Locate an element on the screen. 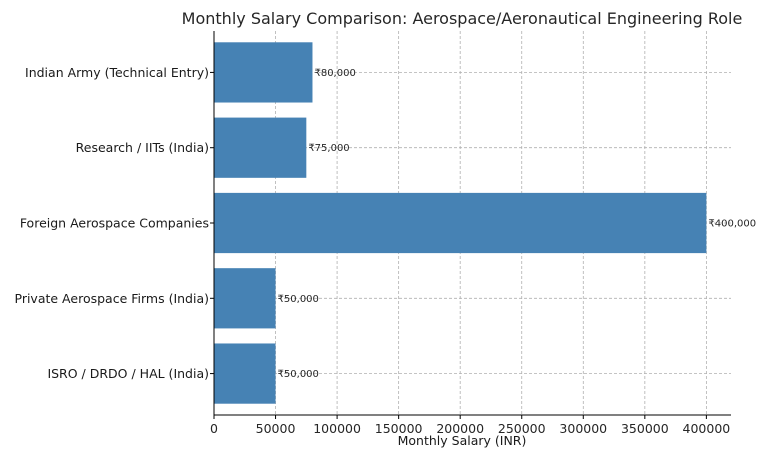 The height and width of the screenshot is (461, 768). category-label: Research / IITs (India) is located at coordinates (142, 147).